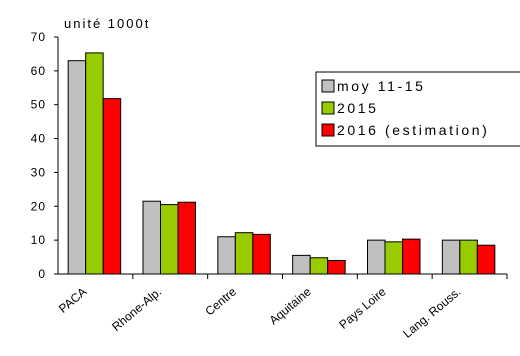 This screenshot has height=356, width=520. What do you see at coordinates (72, 300) in the screenshot?
I see `category-label: PACA` at bounding box center [72, 300].